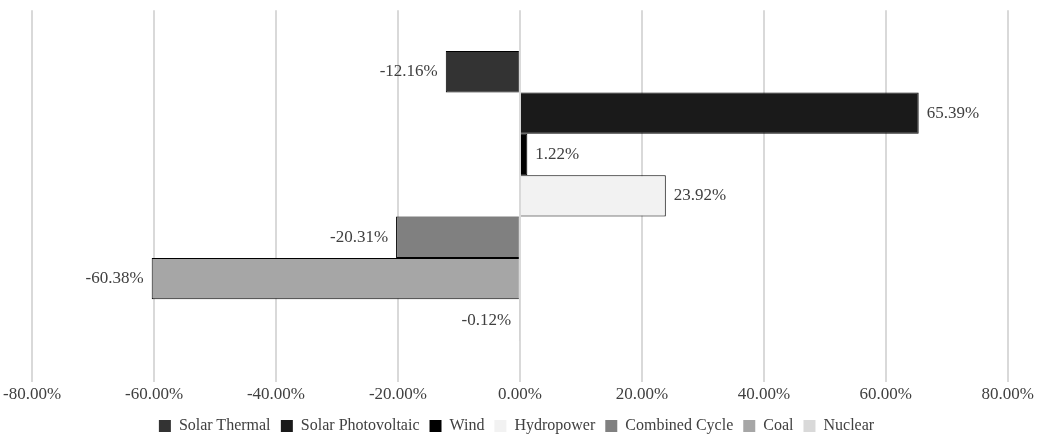  What do you see at coordinates (849, 425) in the screenshot?
I see `legend-label: Nuclear` at bounding box center [849, 425].